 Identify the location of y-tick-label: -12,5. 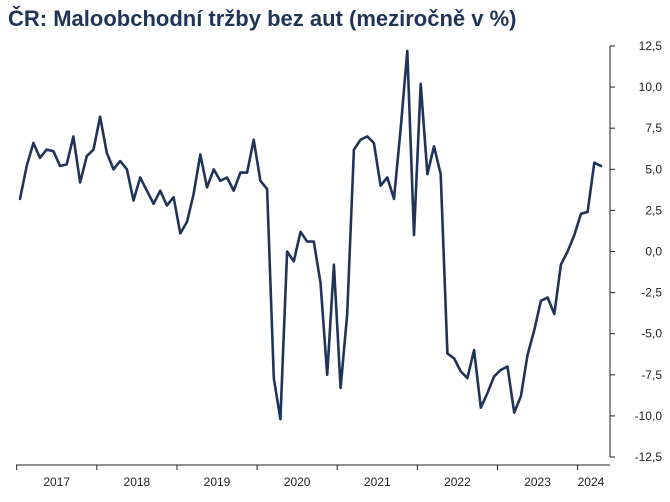
(649, 457).